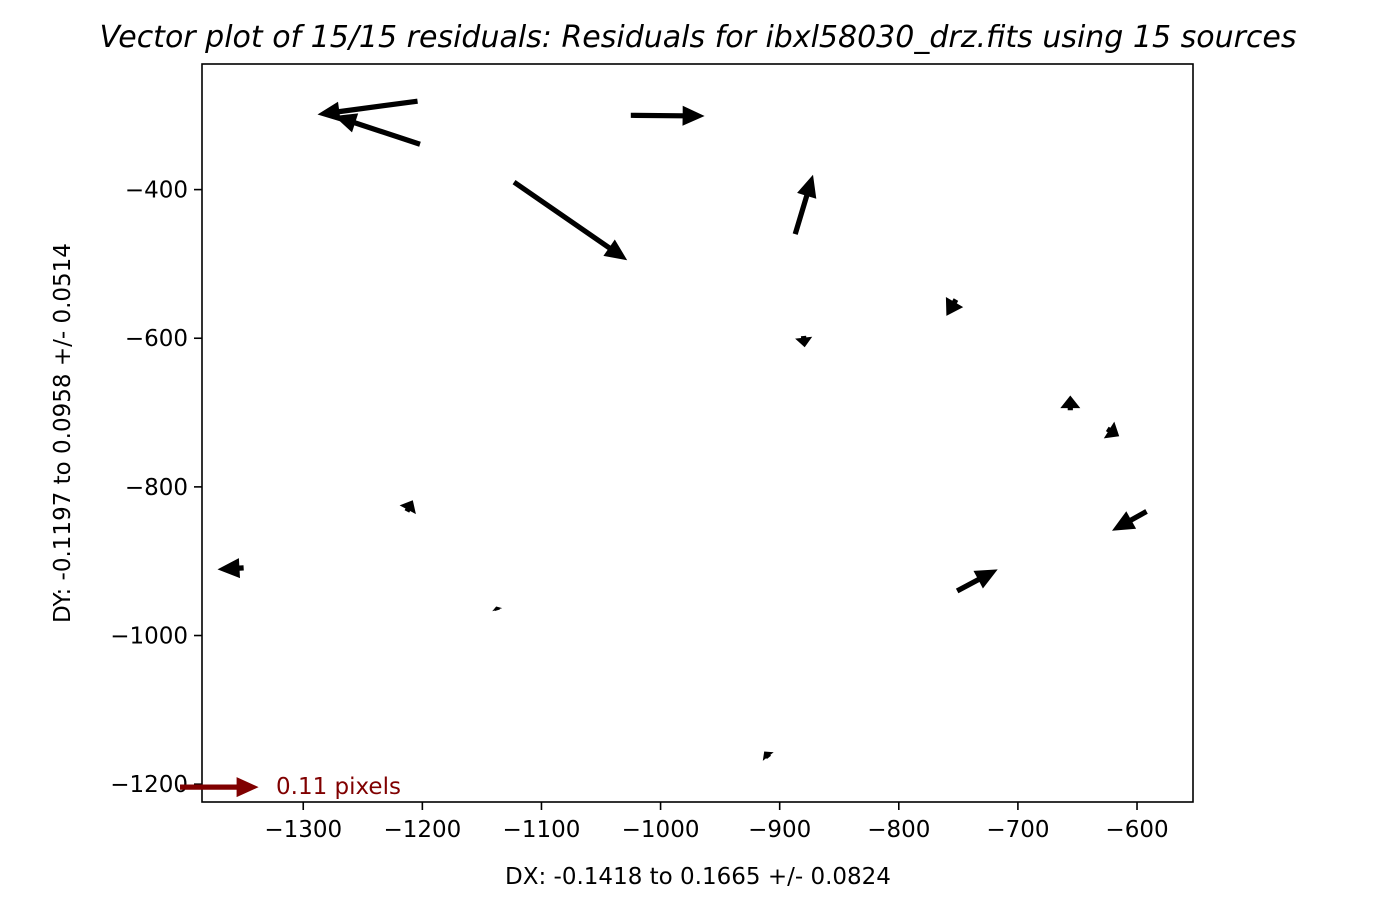 This screenshot has width=1396, height=910. Describe the element at coordinates (338, 787) in the screenshot. I see `key-label: 0.11 pixels` at that location.